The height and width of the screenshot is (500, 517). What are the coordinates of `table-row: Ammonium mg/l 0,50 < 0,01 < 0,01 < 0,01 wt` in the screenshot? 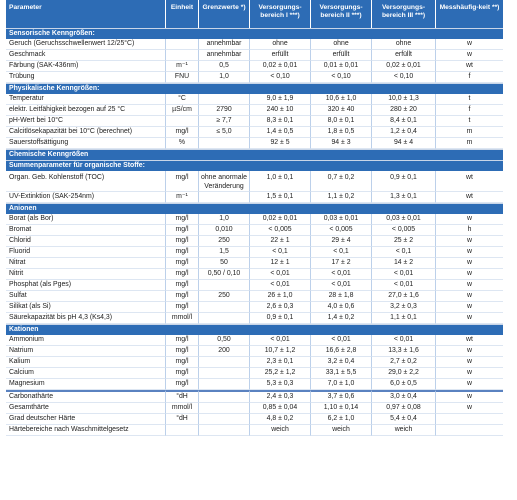 It's located at (254, 340).